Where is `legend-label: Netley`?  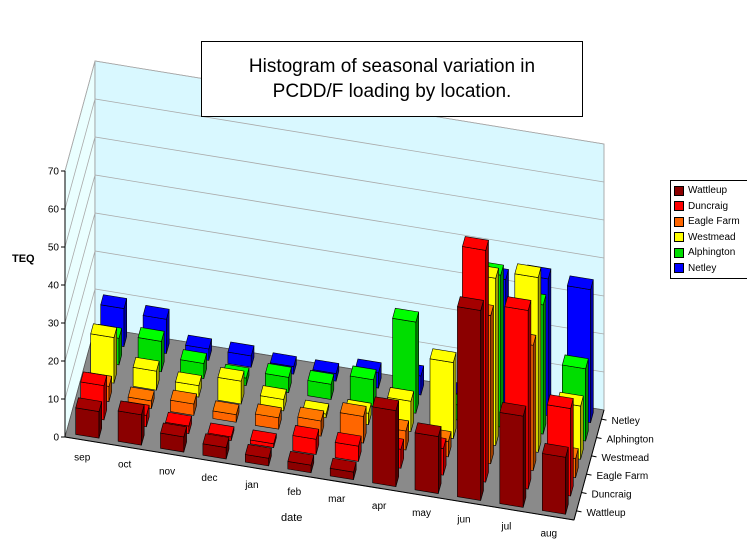 legend-label: Netley is located at coordinates (702, 268).